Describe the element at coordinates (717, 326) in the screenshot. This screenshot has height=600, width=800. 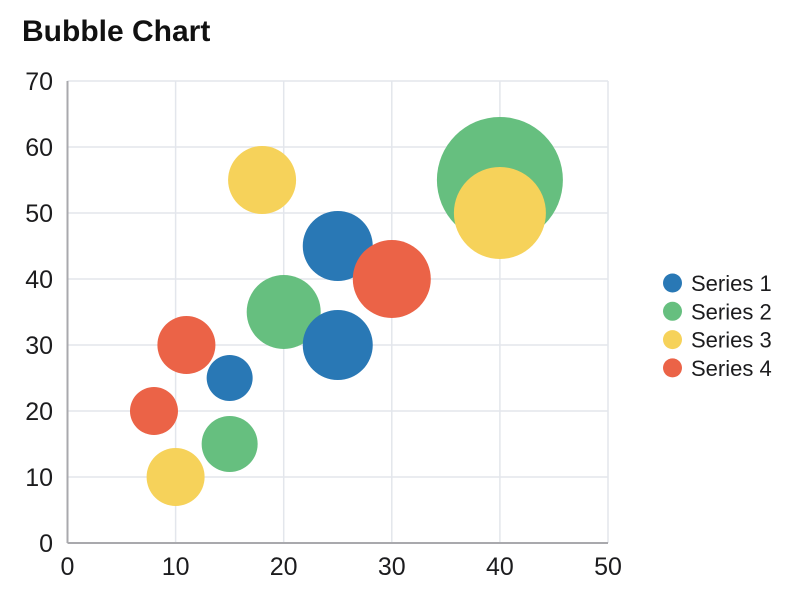
I see `legend: Series 1 Series 2 Series 3 Series 4` at that location.